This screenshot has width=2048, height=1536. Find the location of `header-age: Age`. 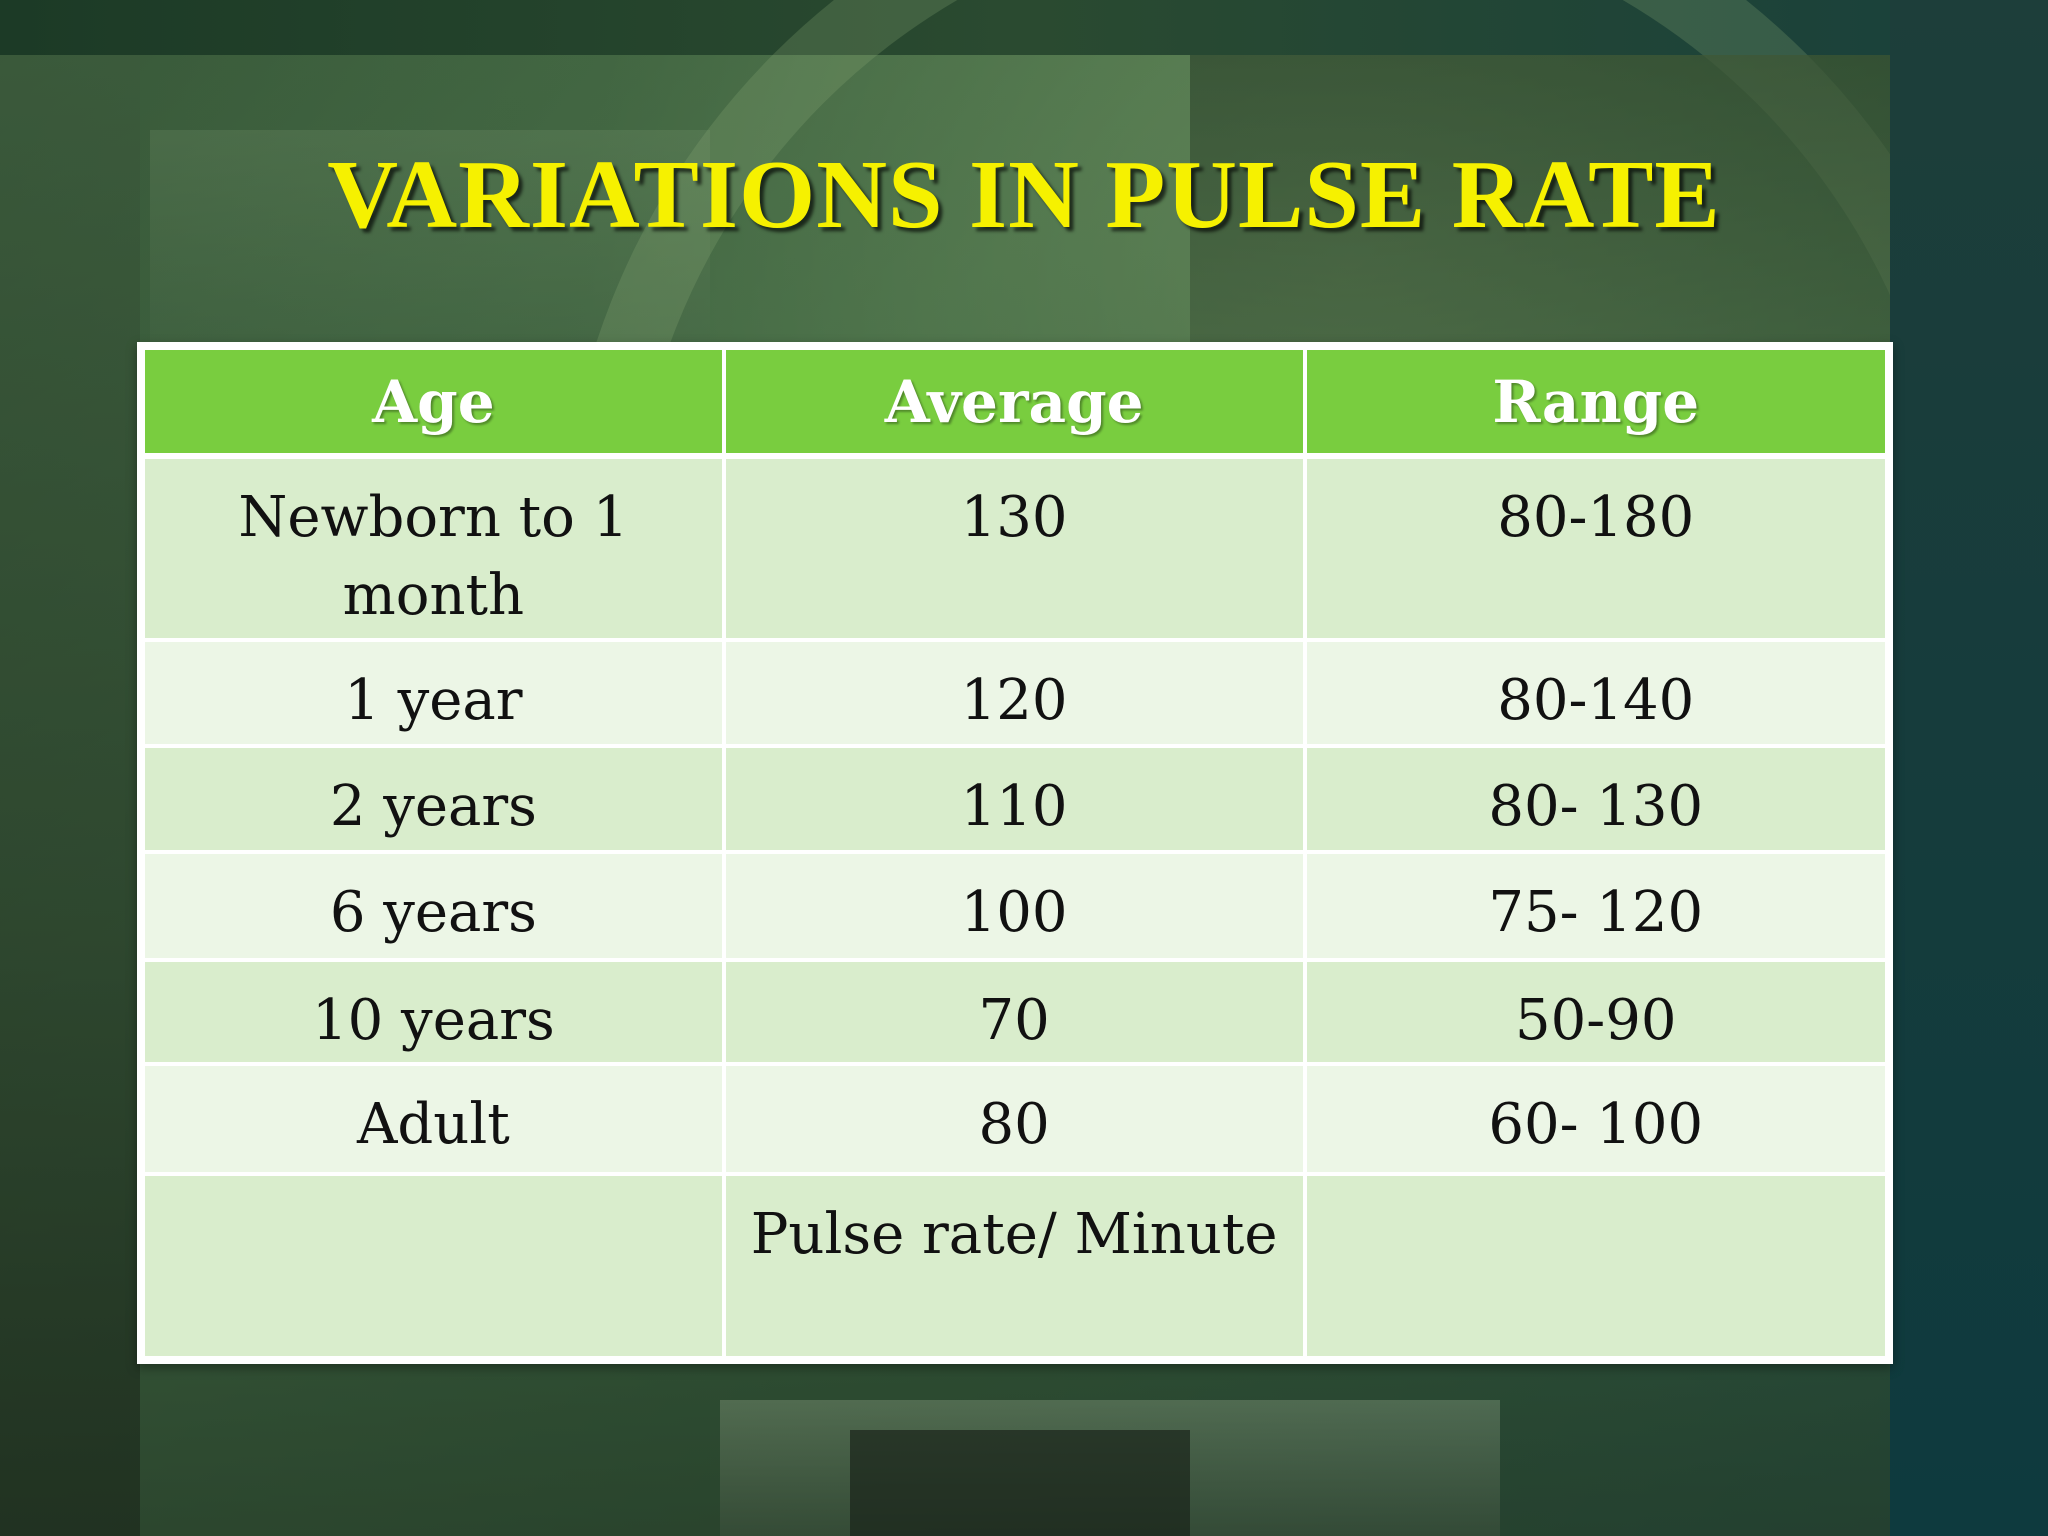

header-age: Age is located at coordinates (433, 402).